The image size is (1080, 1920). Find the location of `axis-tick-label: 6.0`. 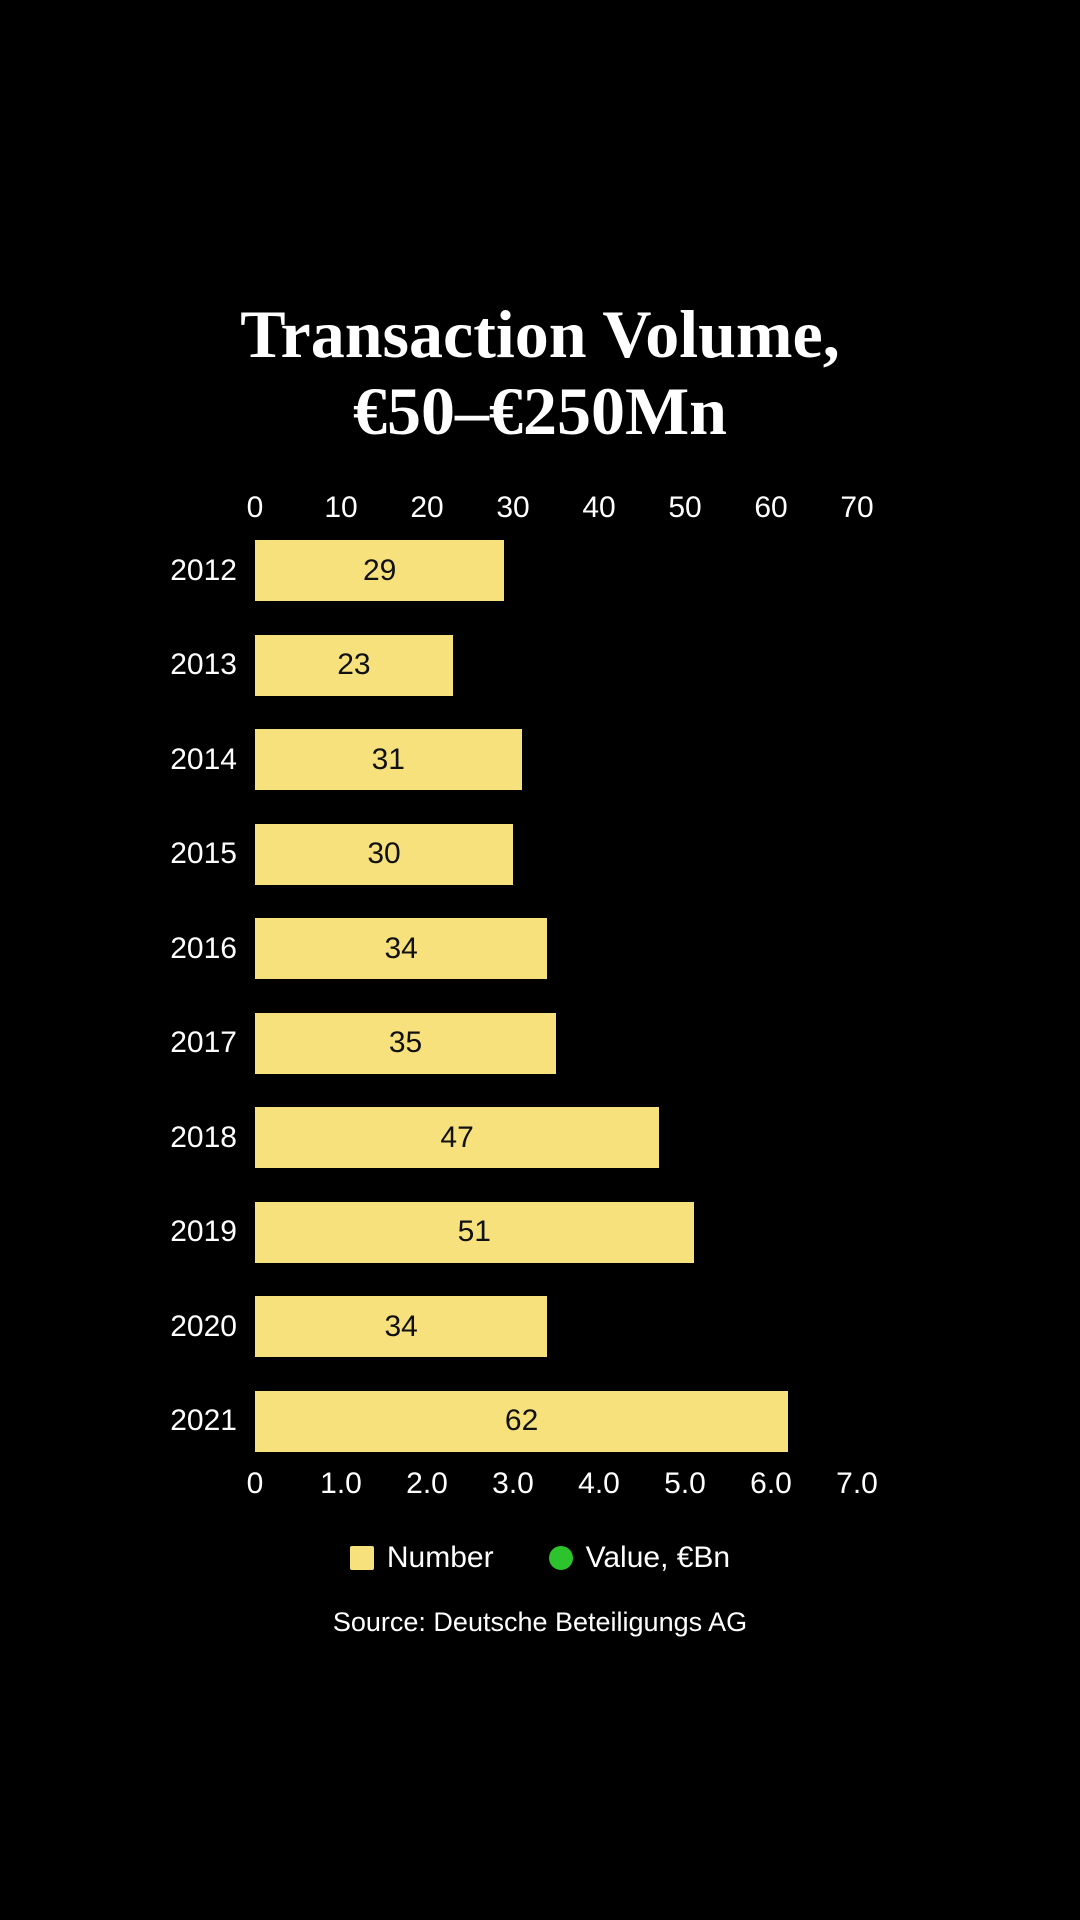

axis-tick-label: 6.0 is located at coordinates (771, 1483).